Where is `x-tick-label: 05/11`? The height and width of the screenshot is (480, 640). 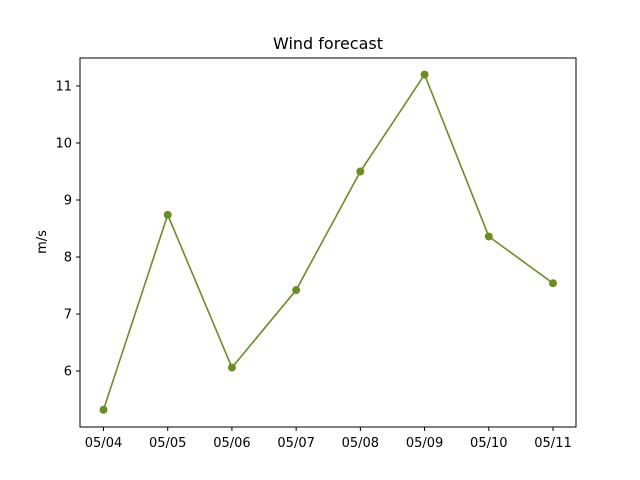
x-tick-label: 05/11 is located at coordinates (552, 443).